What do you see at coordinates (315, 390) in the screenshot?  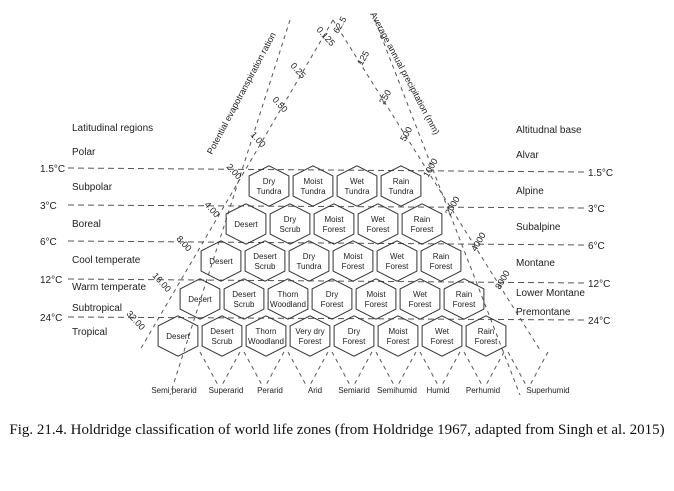 I see `humidity-province-label: Arid` at bounding box center [315, 390].